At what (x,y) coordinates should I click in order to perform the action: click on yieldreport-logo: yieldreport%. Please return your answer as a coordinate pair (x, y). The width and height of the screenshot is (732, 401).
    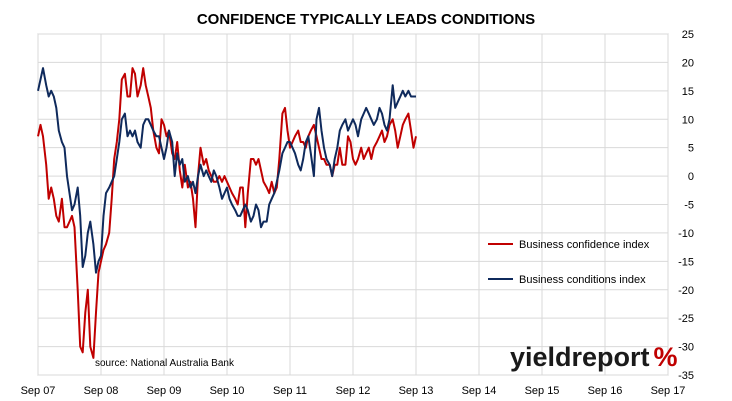
    Looking at the image, I should click on (594, 357).